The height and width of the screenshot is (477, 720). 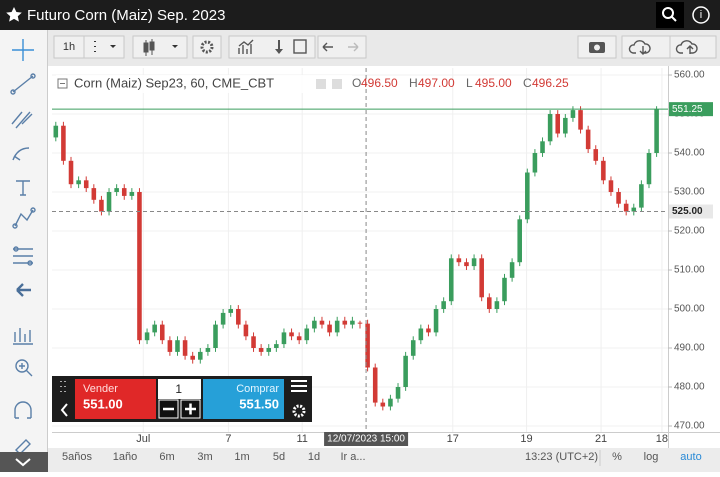 What do you see at coordinates (690, 457) in the screenshot?
I see `auto-toggle: auto` at bounding box center [690, 457].